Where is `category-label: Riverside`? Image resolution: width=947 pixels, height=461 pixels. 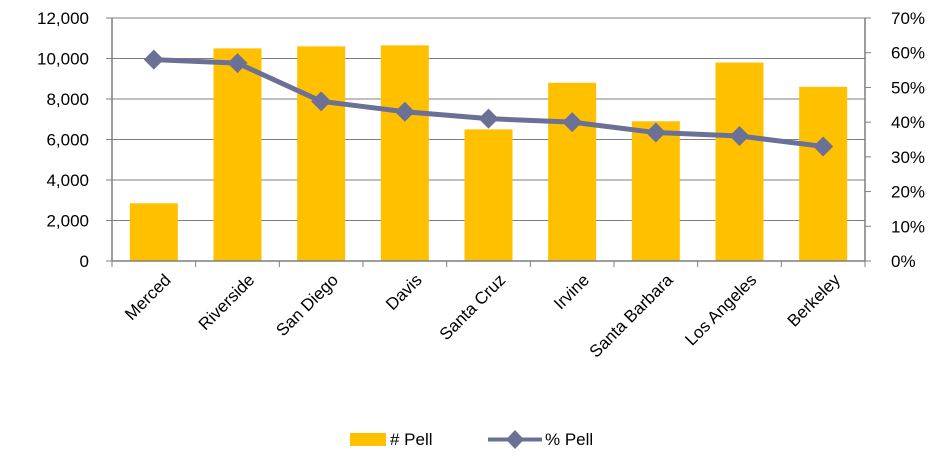
category-label: Riverside is located at coordinates (227, 302).